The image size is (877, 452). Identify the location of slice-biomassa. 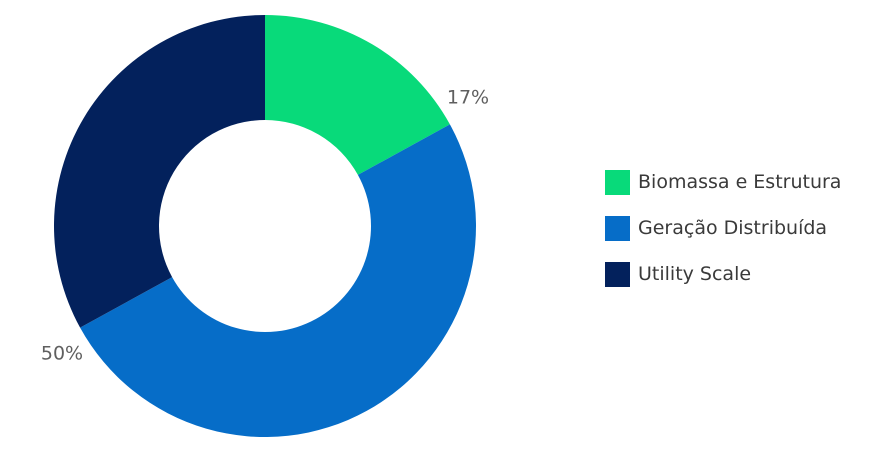
(357, 95).